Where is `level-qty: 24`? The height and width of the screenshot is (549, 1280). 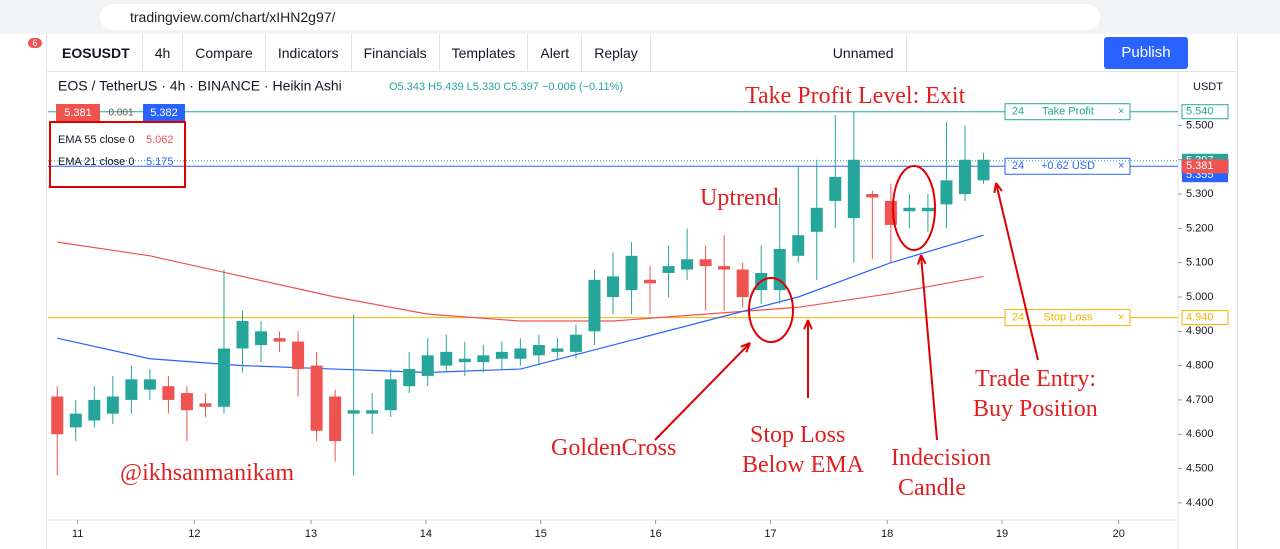
level-qty: 24 is located at coordinates (1018, 112).